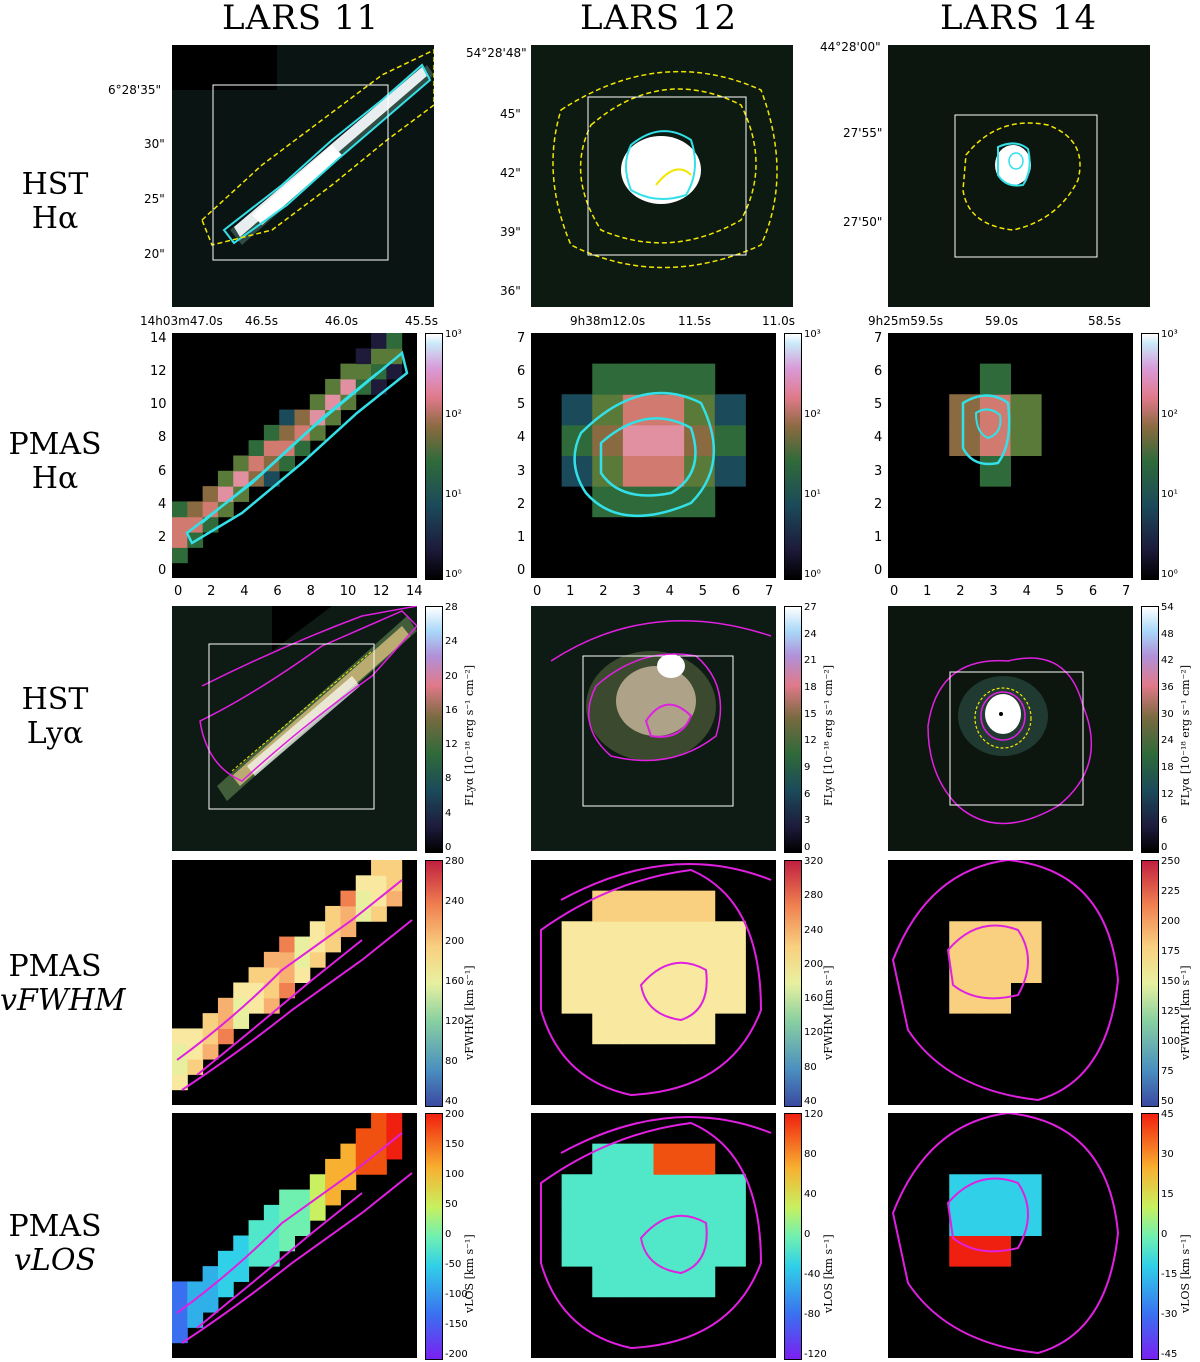 The width and height of the screenshot is (1200, 1362). What do you see at coordinates (694, 321) in the screenshot?
I see `ra-tick: 11.5s` at bounding box center [694, 321].